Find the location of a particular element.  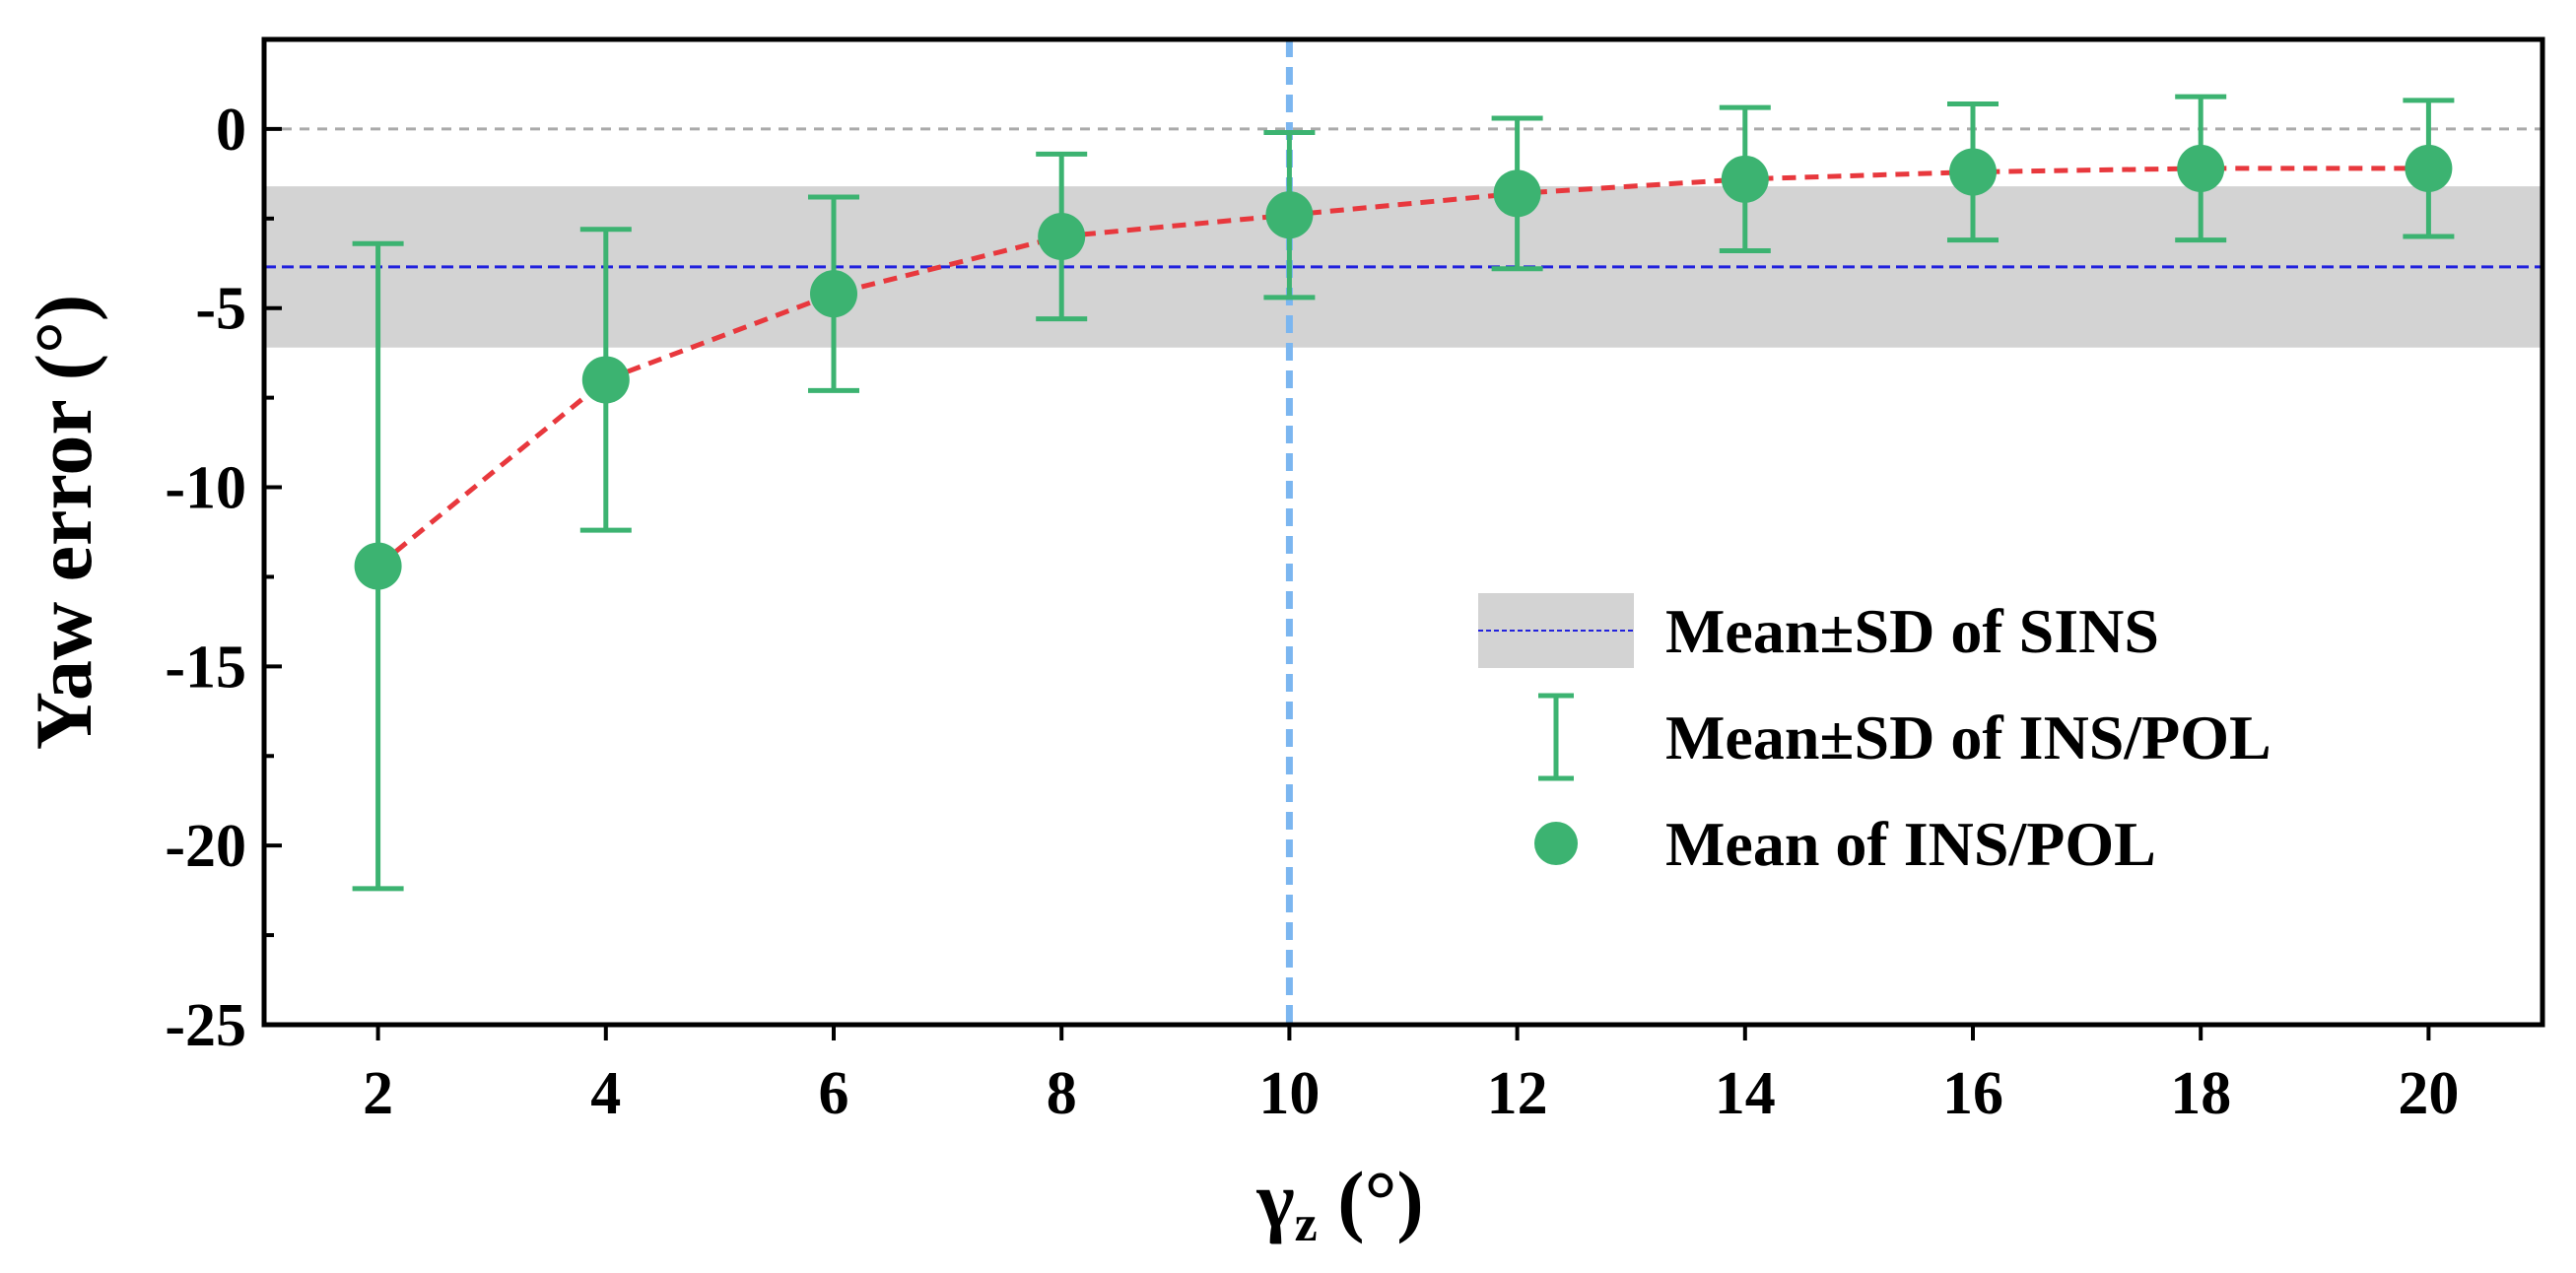

x-tick-label: 20 is located at coordinates (2428, 1094).